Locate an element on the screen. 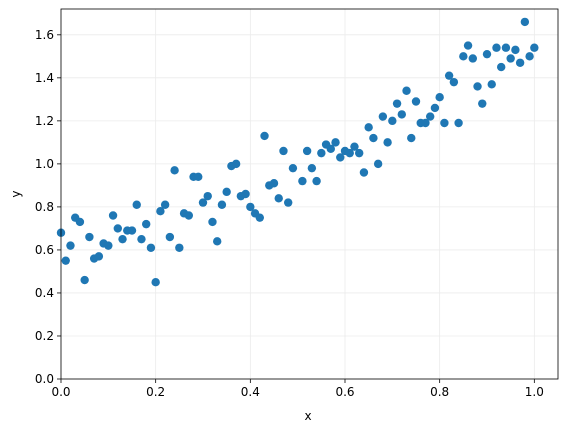 This screenshot has height=432, width=567. x-tick-label: 1.0 is located at coordinates (534, 392).